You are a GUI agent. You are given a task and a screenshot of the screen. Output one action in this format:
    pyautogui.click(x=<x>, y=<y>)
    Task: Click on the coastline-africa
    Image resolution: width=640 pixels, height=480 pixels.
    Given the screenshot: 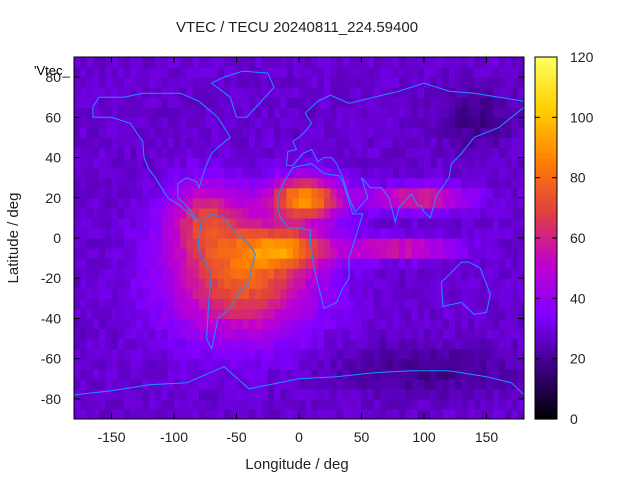 What is the action you would take?
    pyautogui.click(x=320, y=236)
    